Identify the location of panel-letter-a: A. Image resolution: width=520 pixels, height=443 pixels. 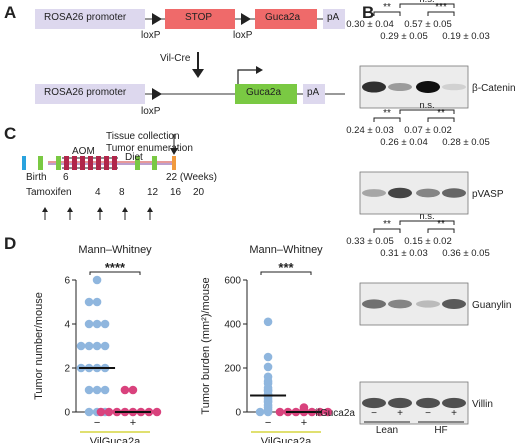
(10, 12).